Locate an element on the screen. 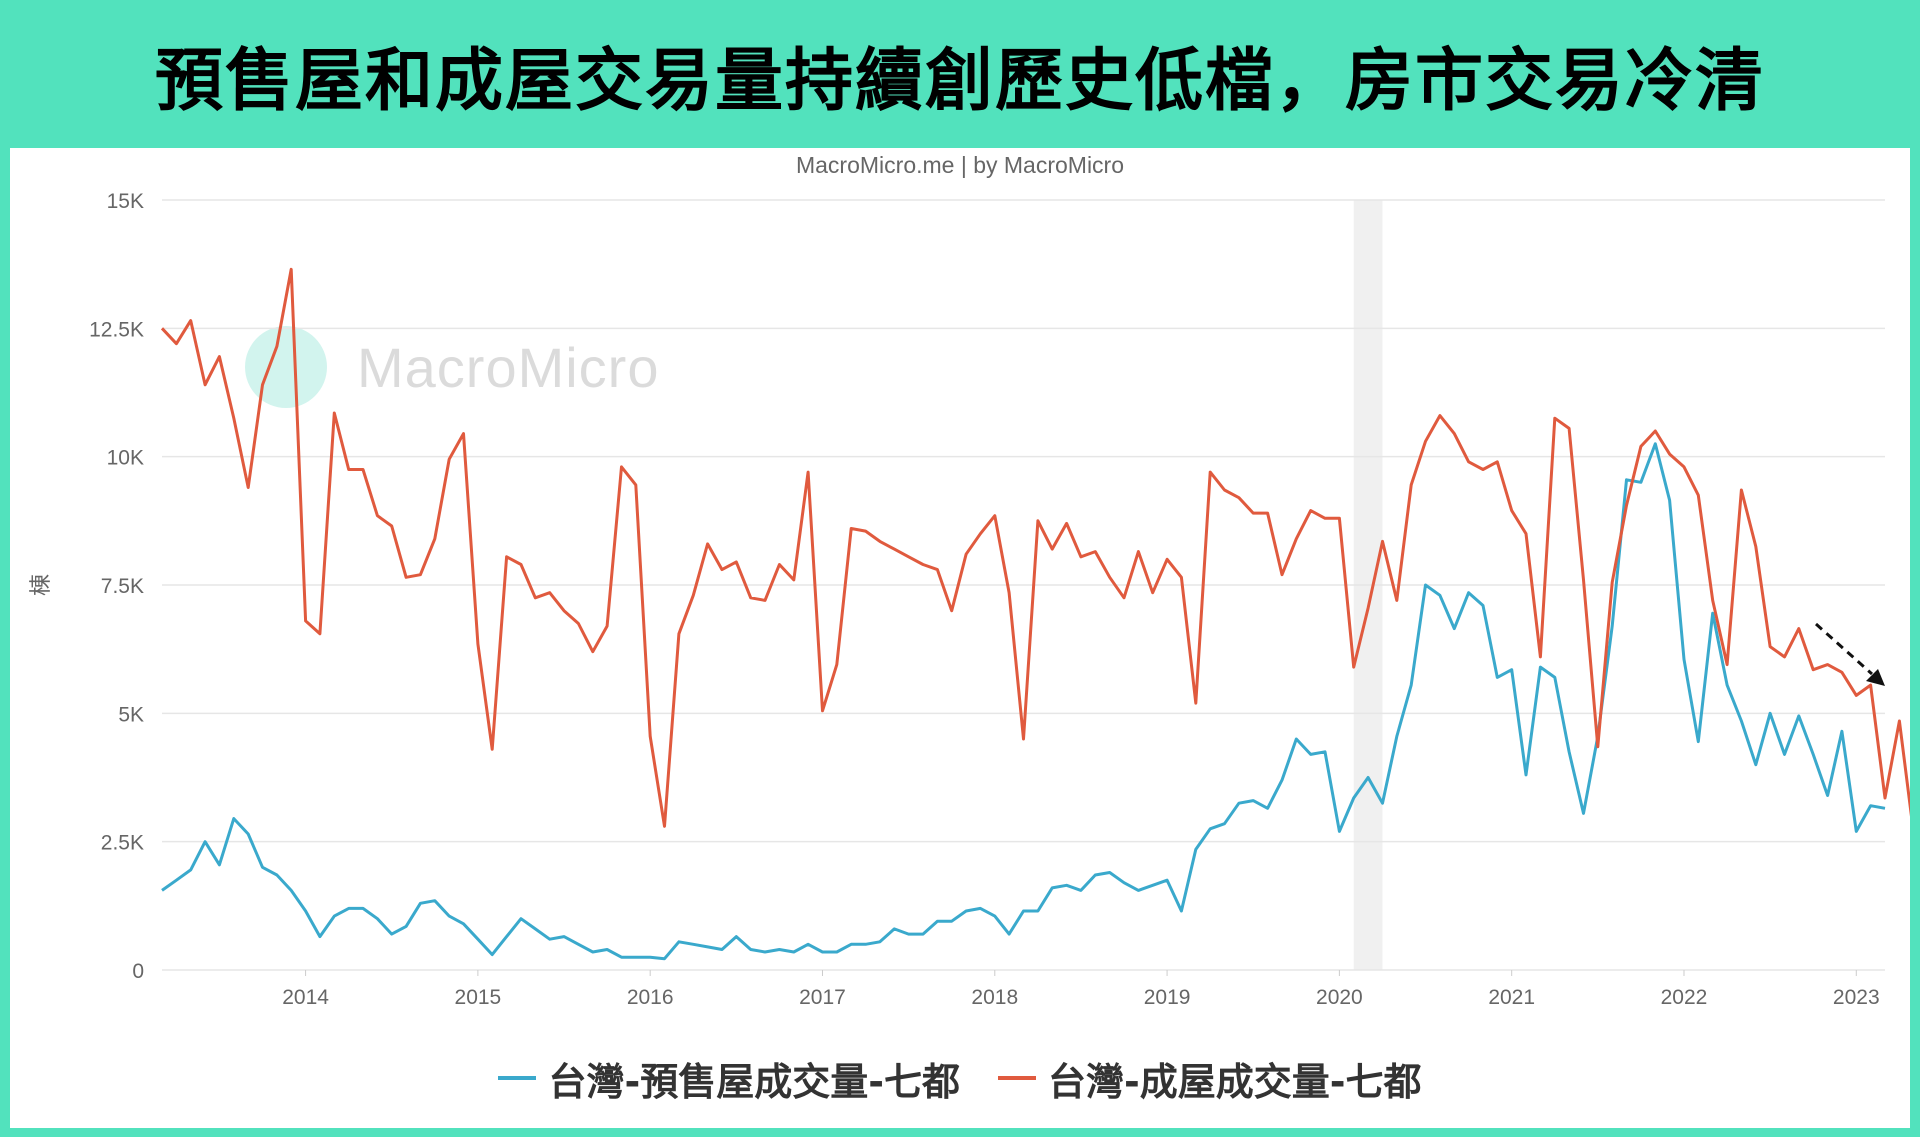  banner: 預售屋和成屋交易量持續創歷史低檔，房市交易冷清 is located at coordinates (960, 74).